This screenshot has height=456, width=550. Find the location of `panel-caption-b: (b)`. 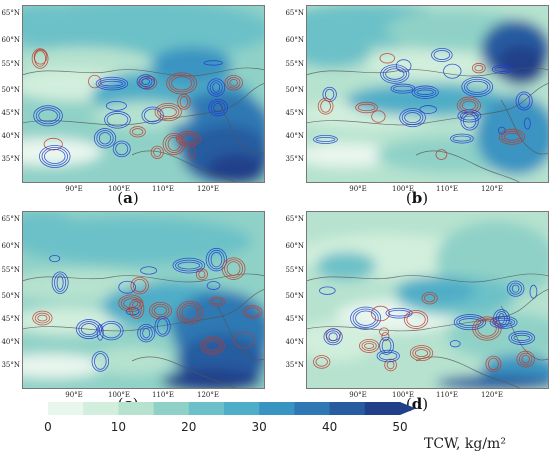

panel-caption-b: (b) is located at coordinates (417, 198).